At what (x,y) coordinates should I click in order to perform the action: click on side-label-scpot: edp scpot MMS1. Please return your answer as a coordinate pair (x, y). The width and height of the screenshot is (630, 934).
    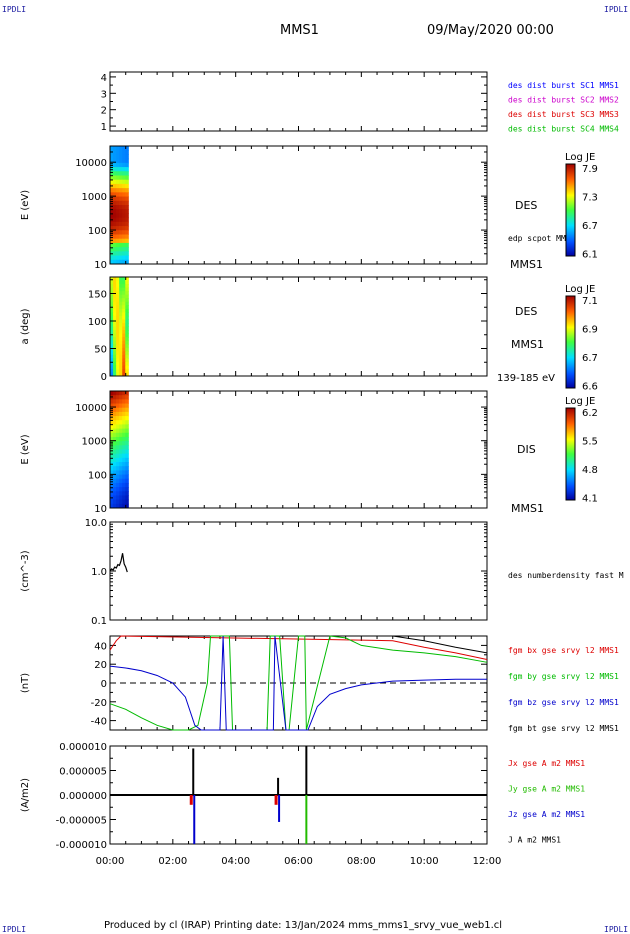
    Looking at the image, I should click on (542, 238).